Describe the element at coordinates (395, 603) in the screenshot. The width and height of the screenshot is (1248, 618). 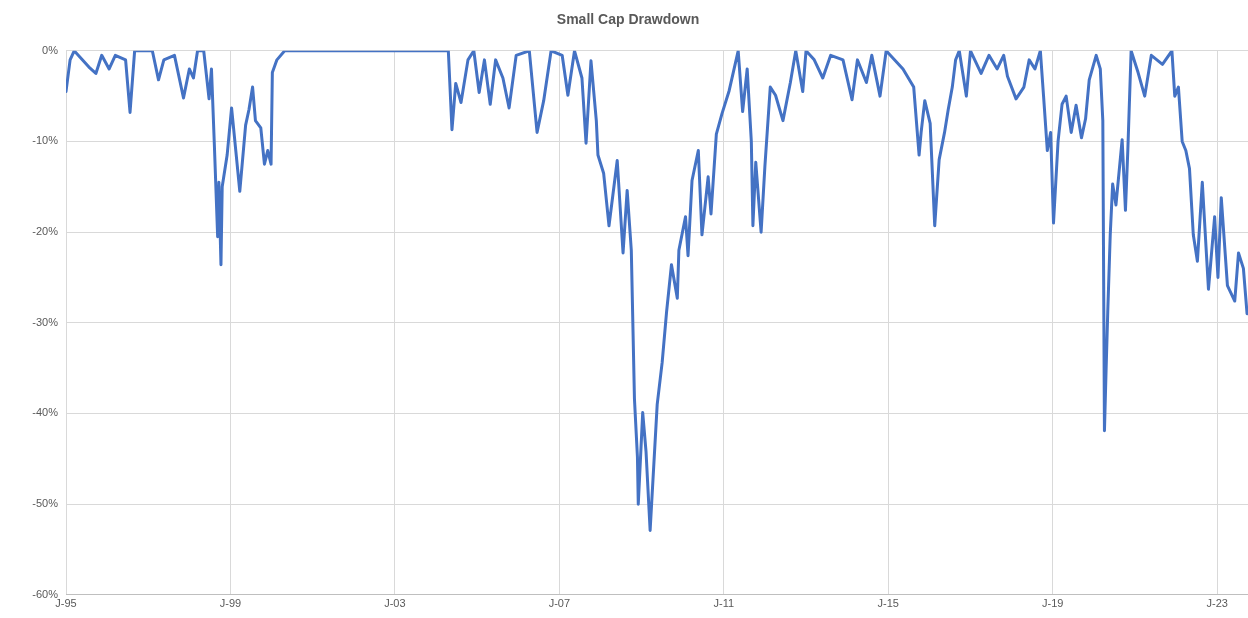
I see `x-tick-label: J-03` at that location.